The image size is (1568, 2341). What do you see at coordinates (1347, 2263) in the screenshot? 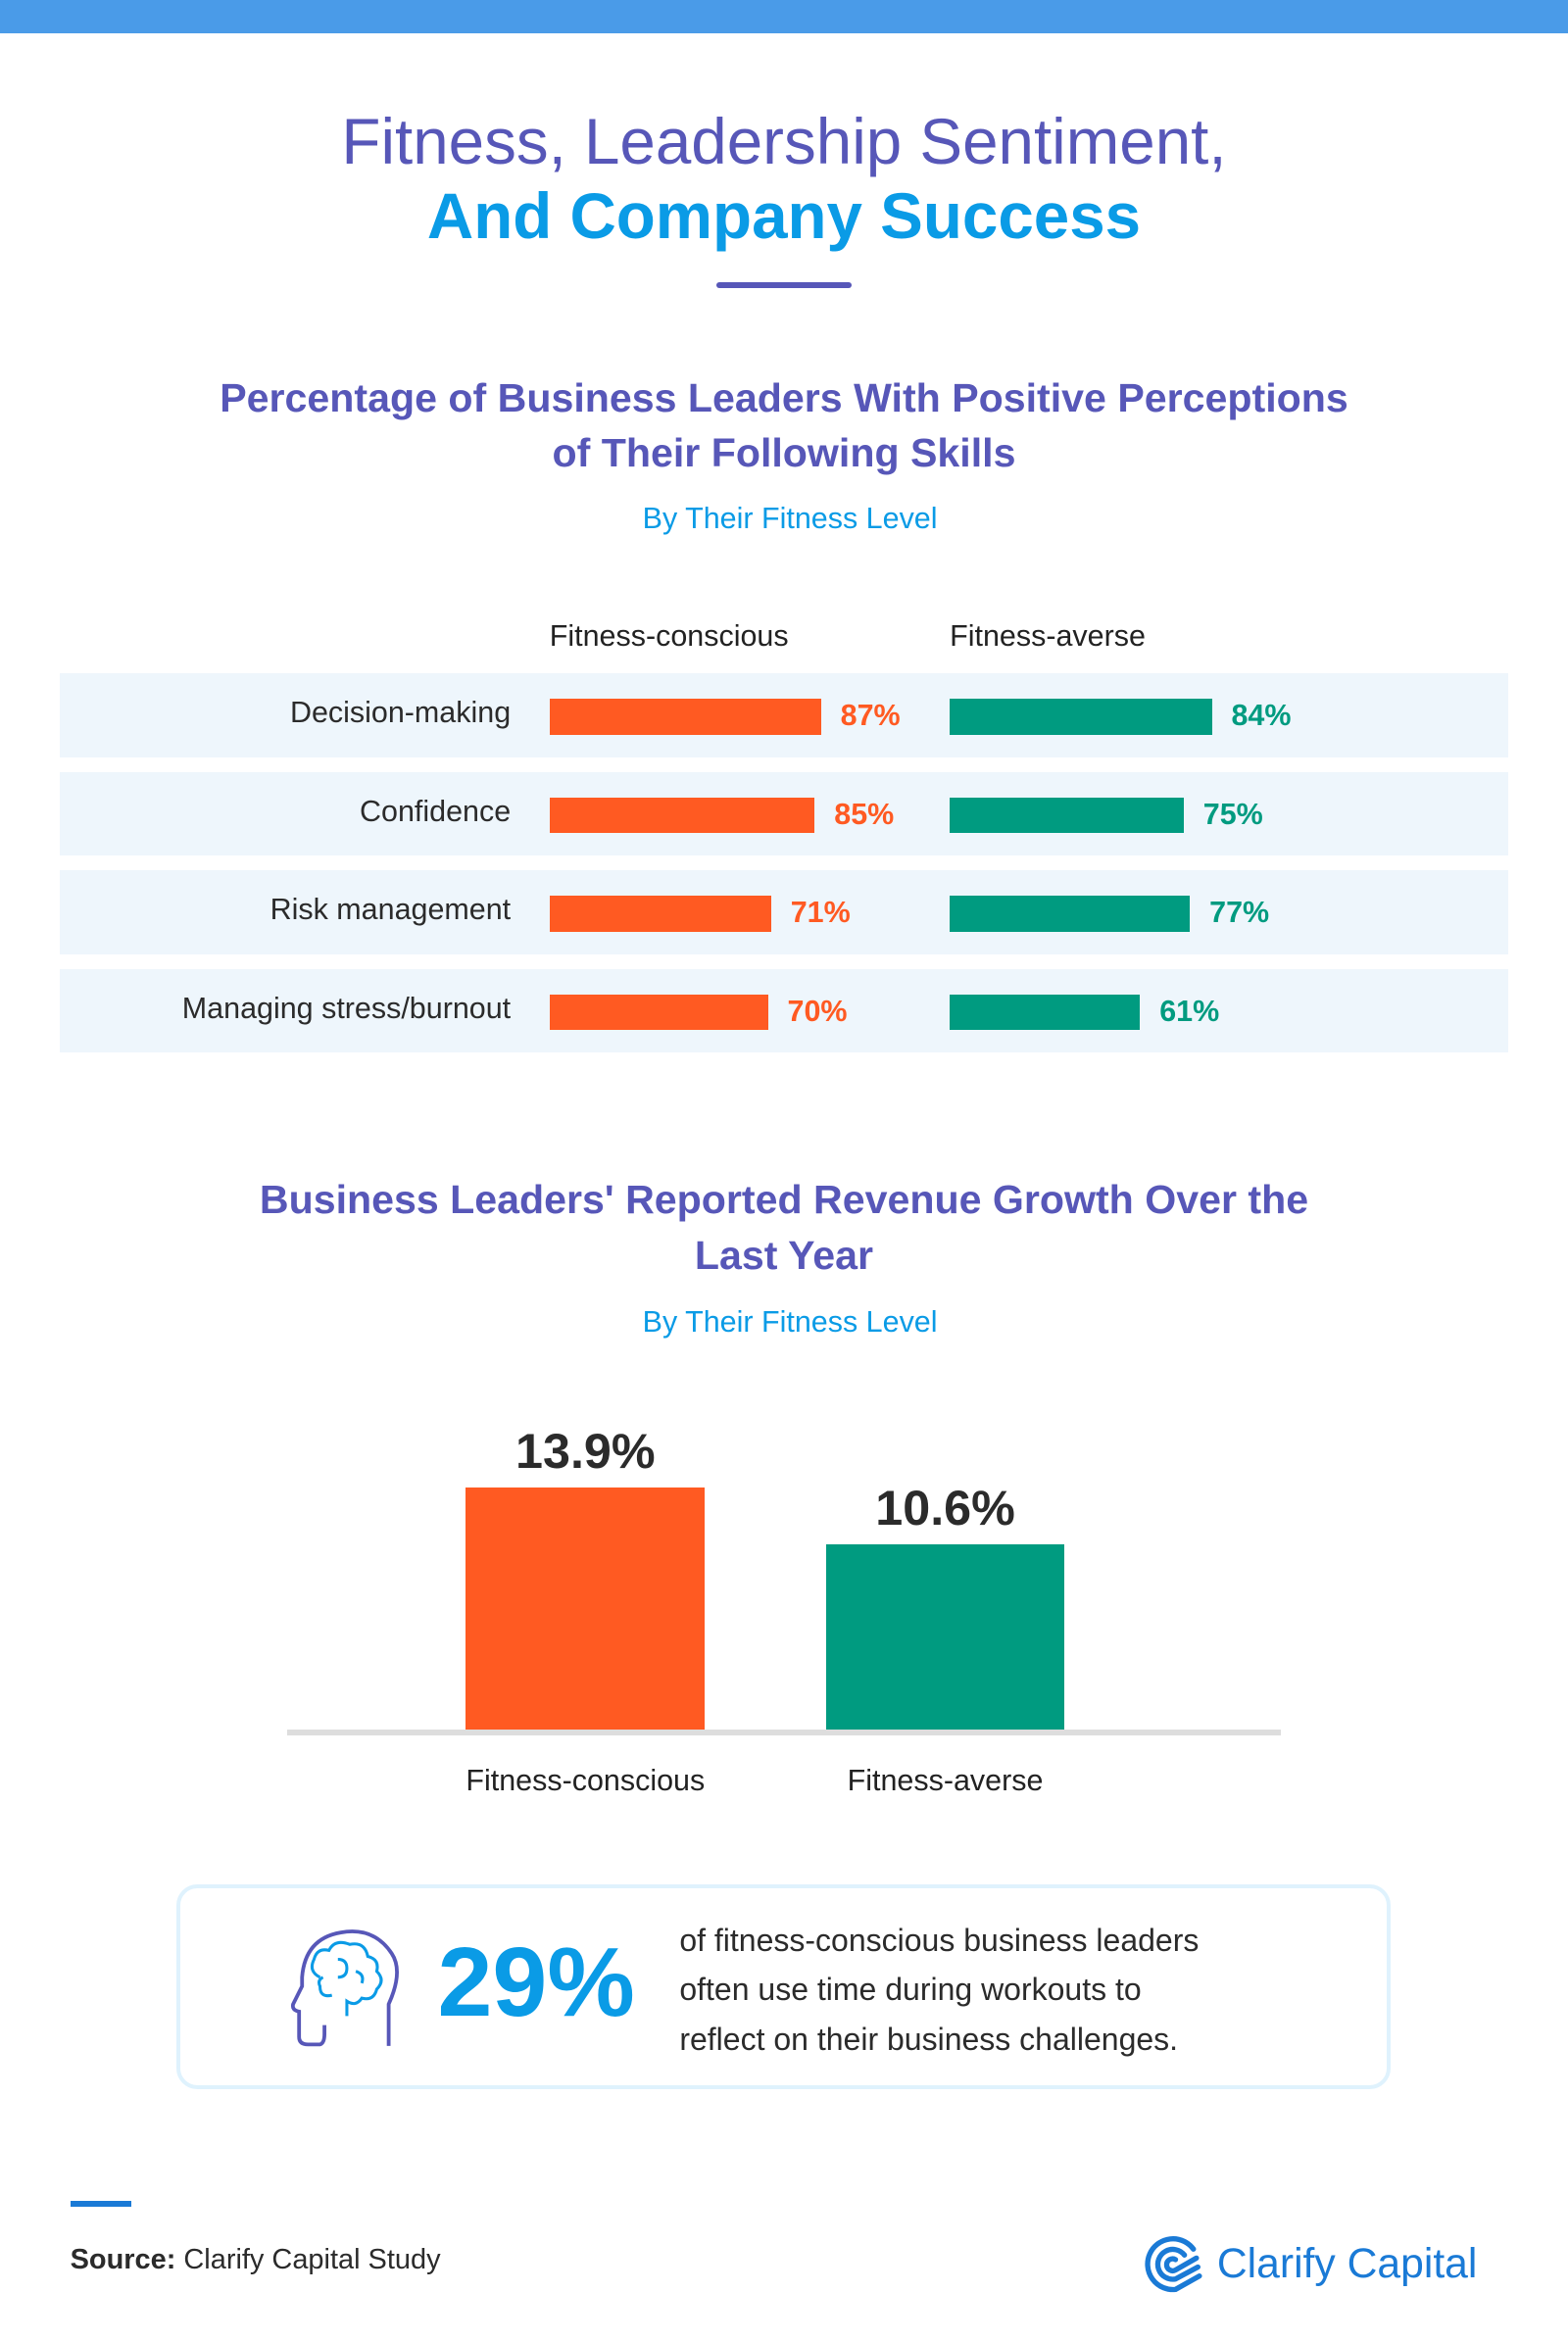
I see `logo-text: Clarify Capital` at bounding box center [1347, 2263].